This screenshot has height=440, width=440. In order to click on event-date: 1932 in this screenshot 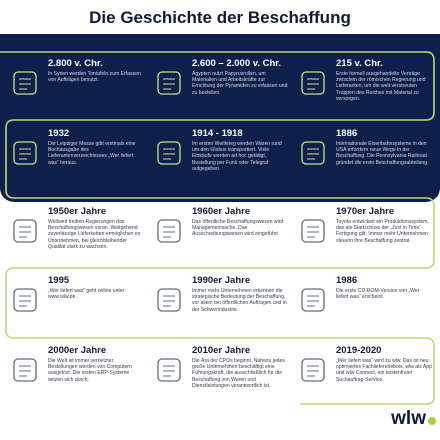, I will do `click(59, 133)`.